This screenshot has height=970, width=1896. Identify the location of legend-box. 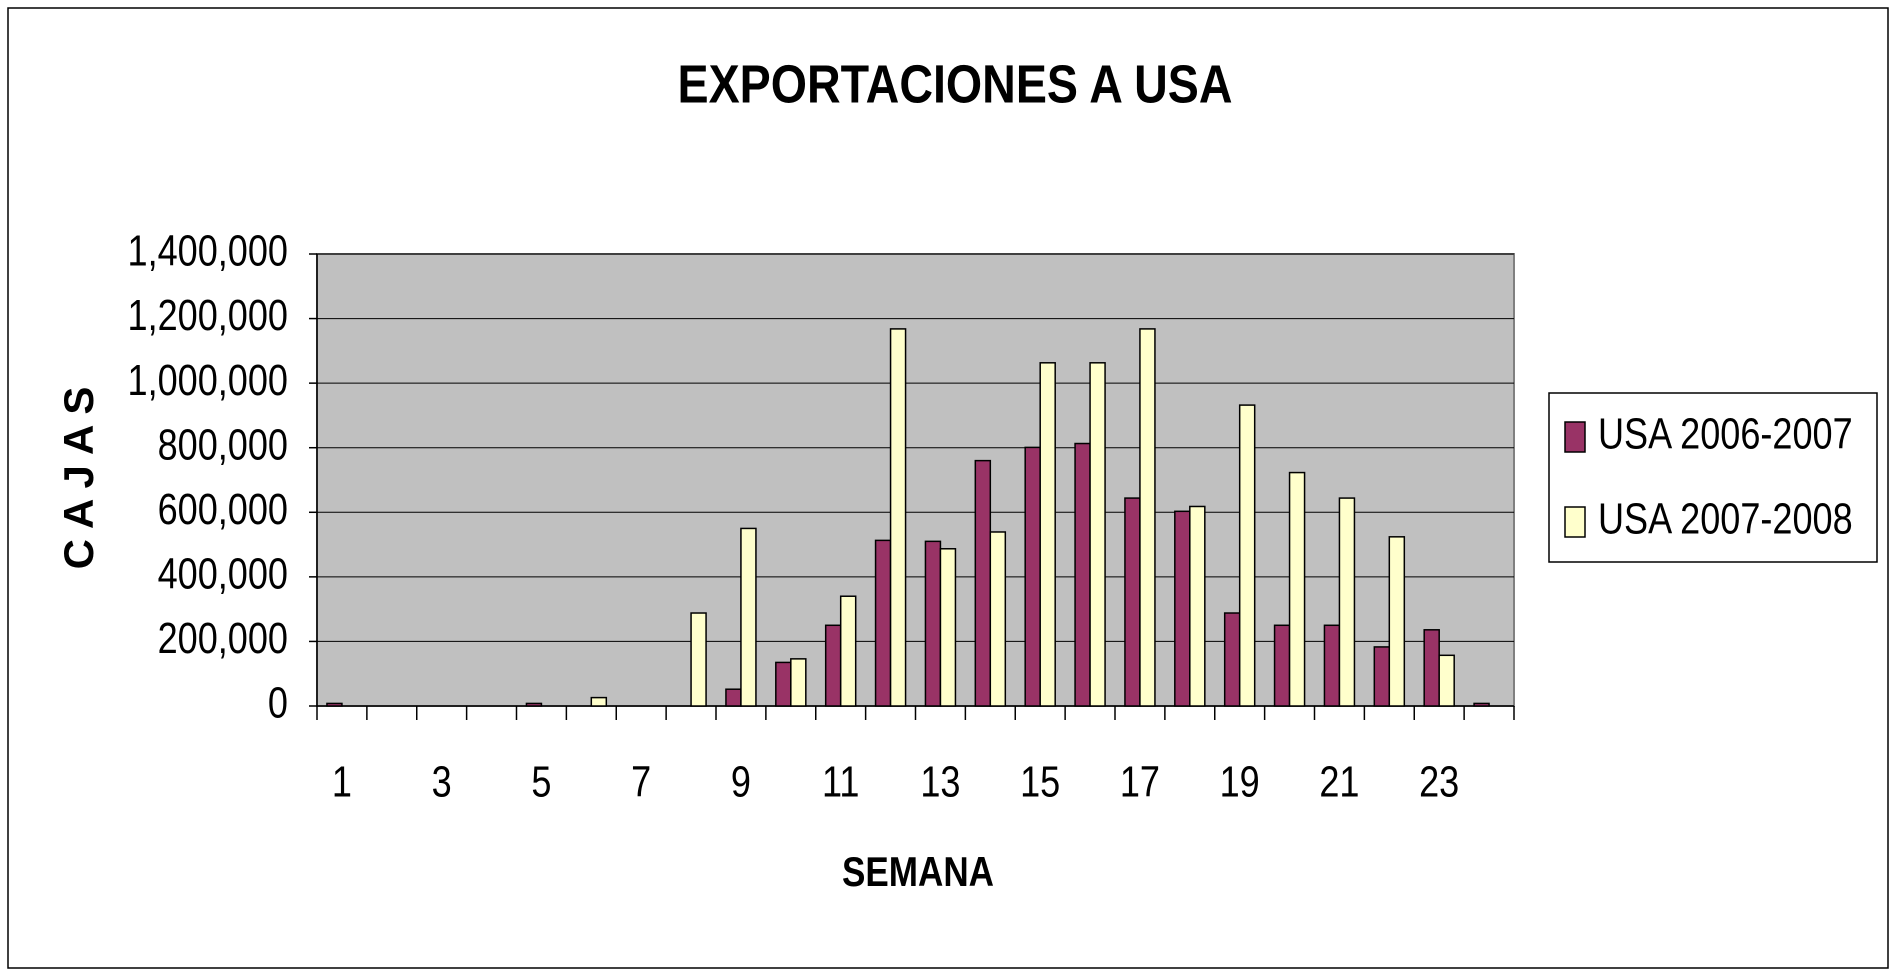
(1713, 477).